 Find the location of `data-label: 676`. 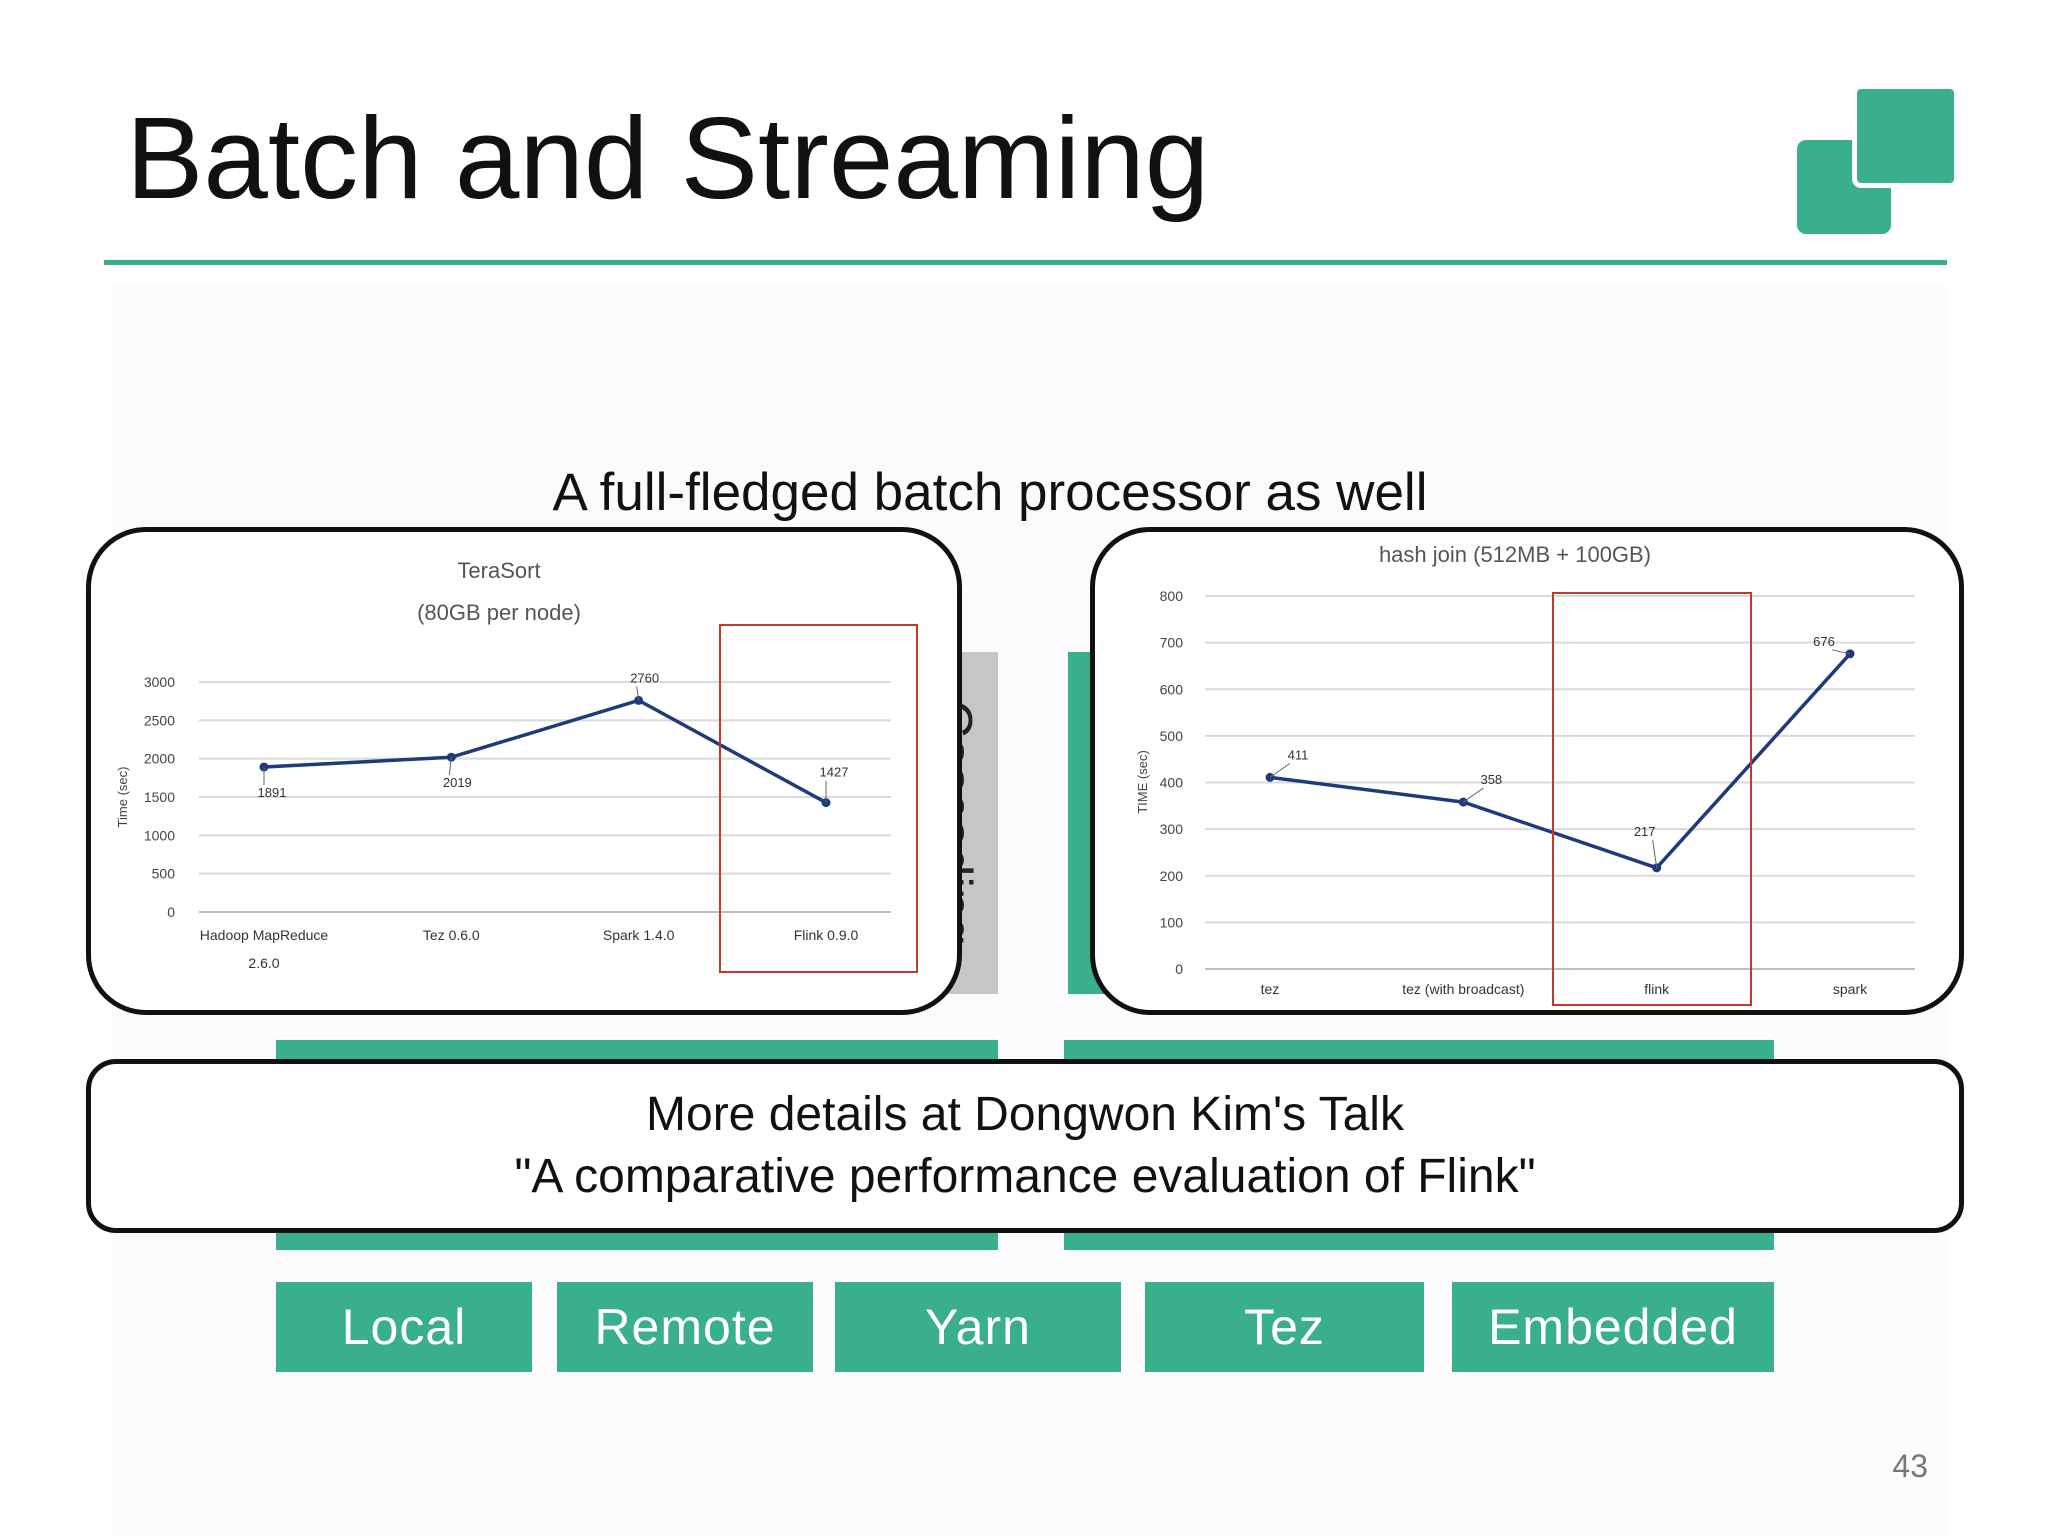

data-label: 676 is located at coordinates (1824, 641).